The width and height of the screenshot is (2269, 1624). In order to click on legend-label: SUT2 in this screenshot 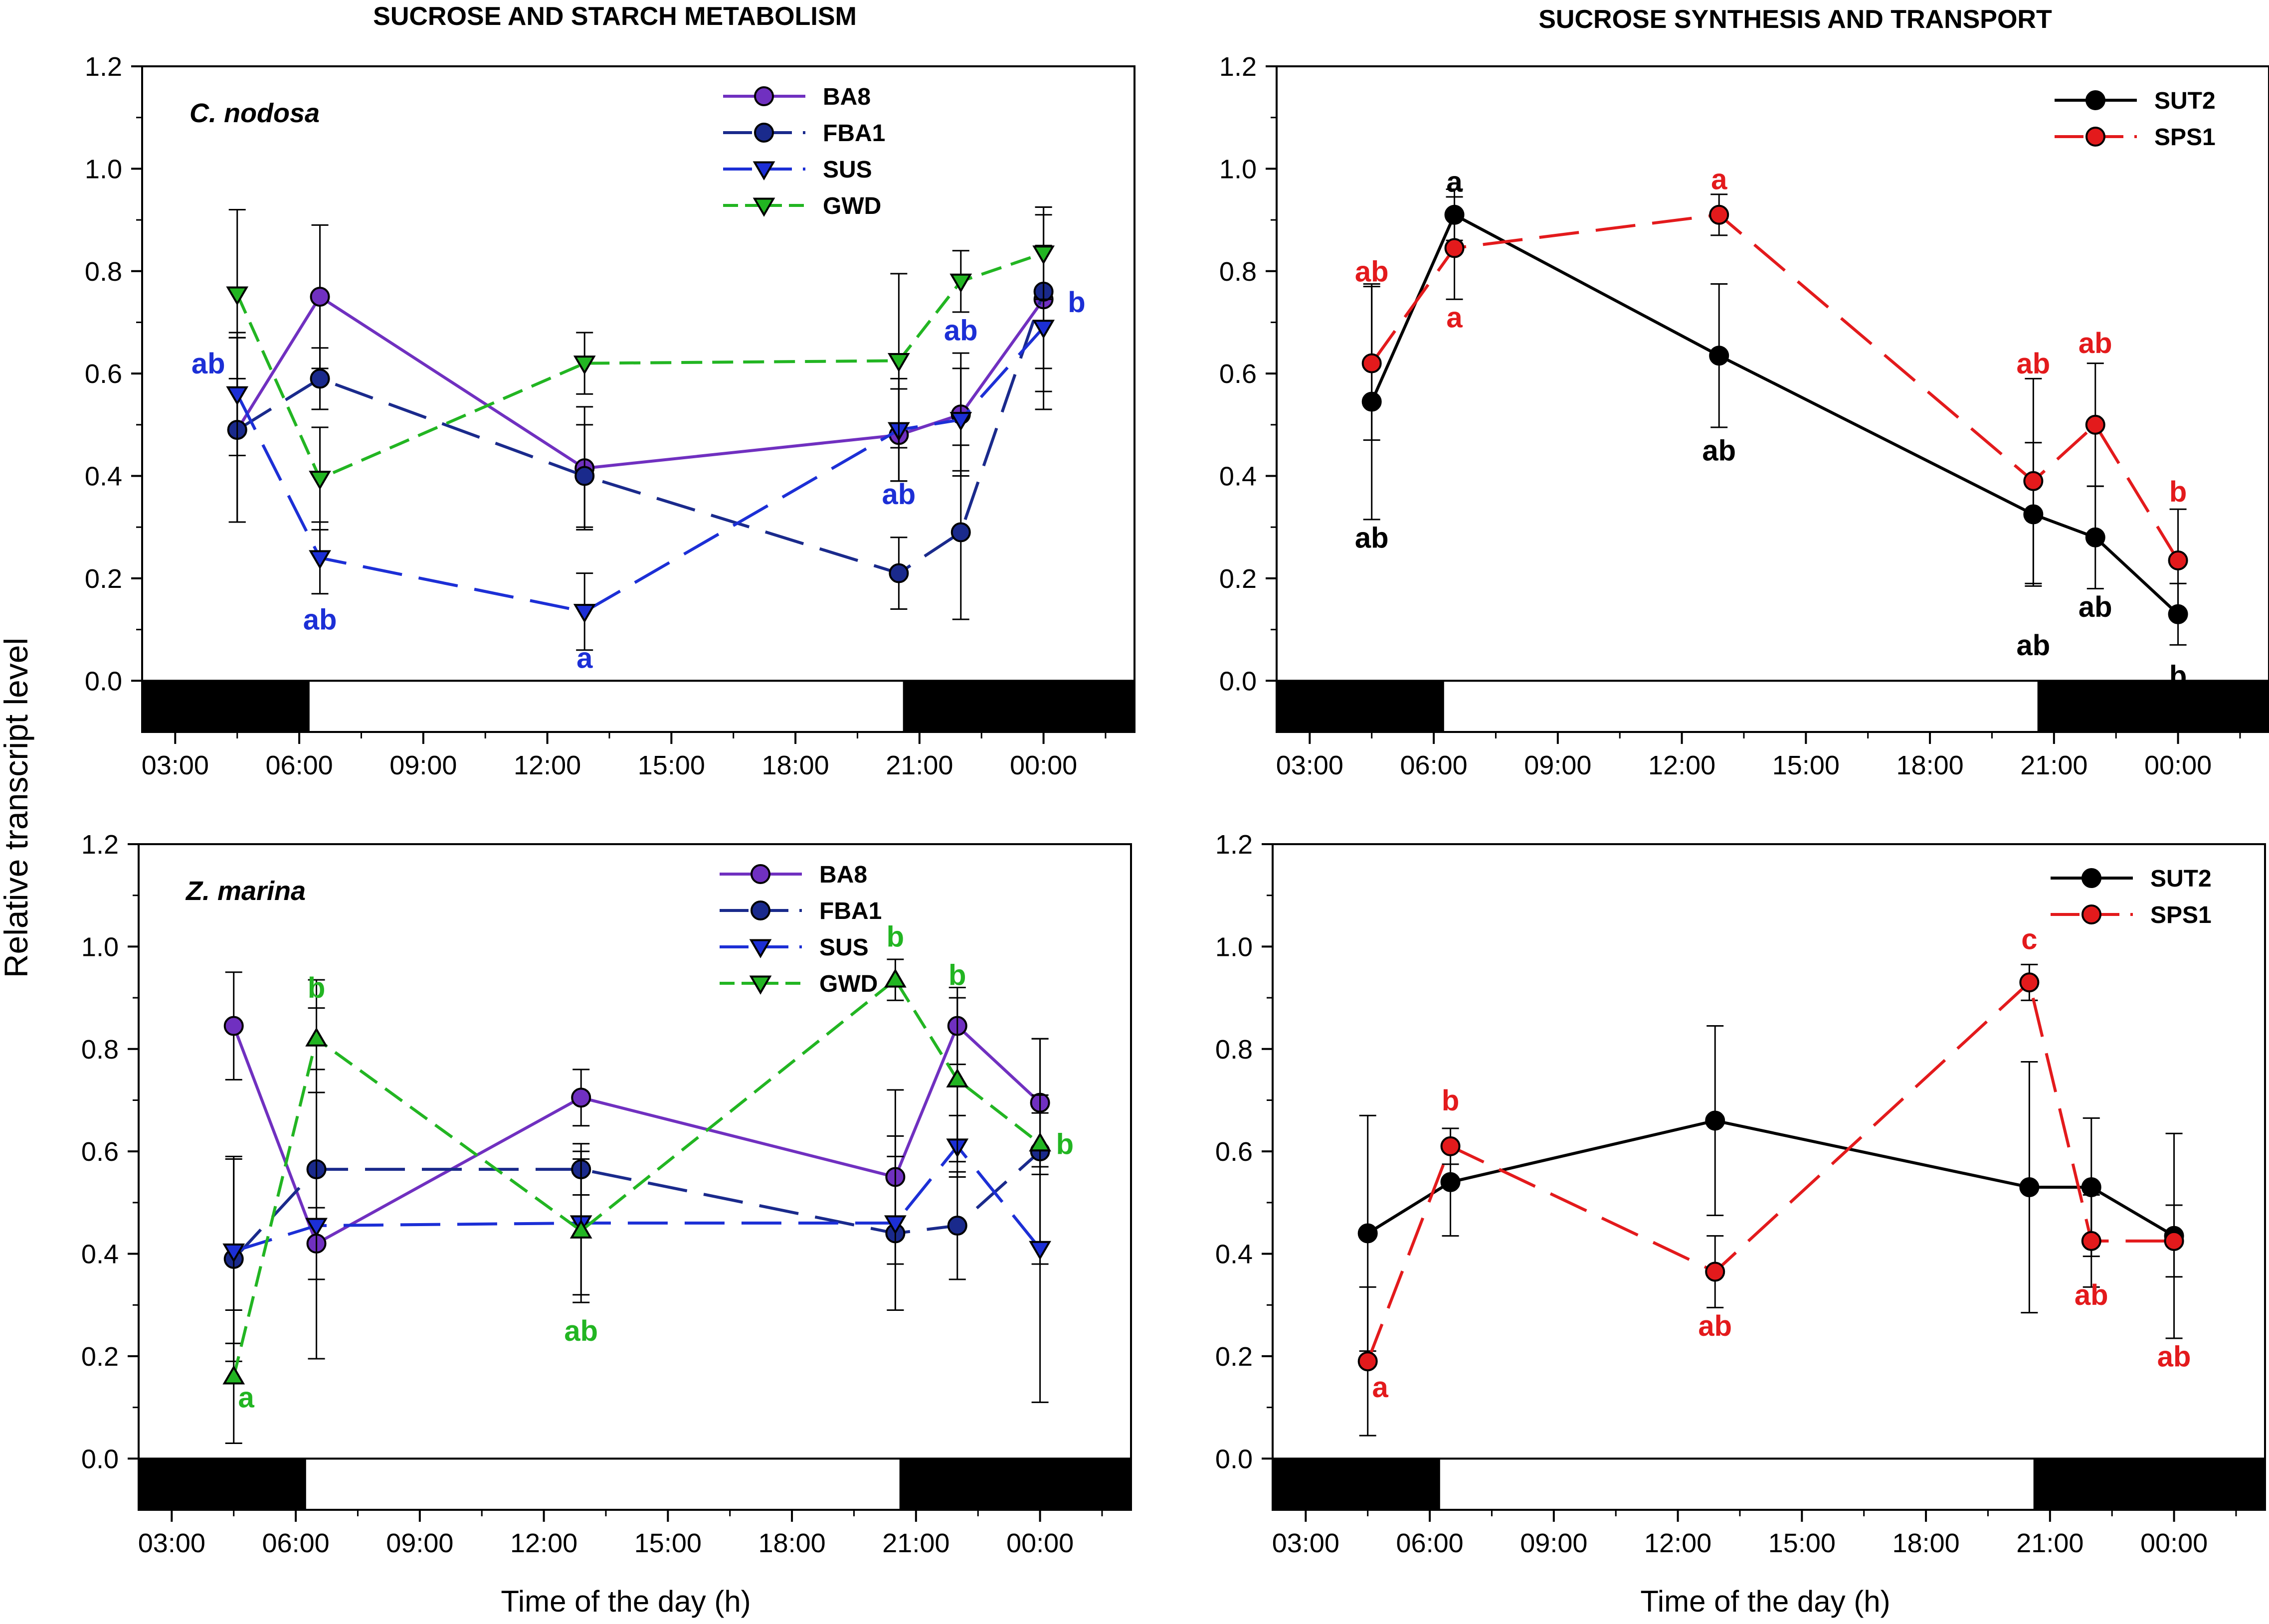, I will do `click(2185, 101)`.